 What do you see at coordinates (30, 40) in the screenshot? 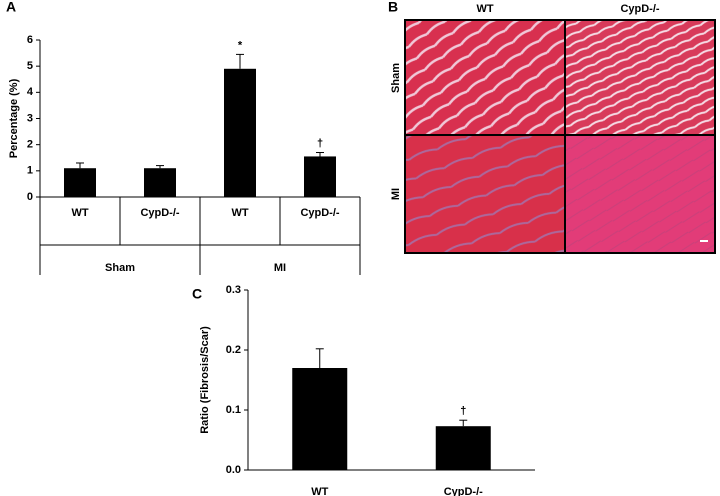
I see `y-tick-label: 6` at bounding box center [30, 40].